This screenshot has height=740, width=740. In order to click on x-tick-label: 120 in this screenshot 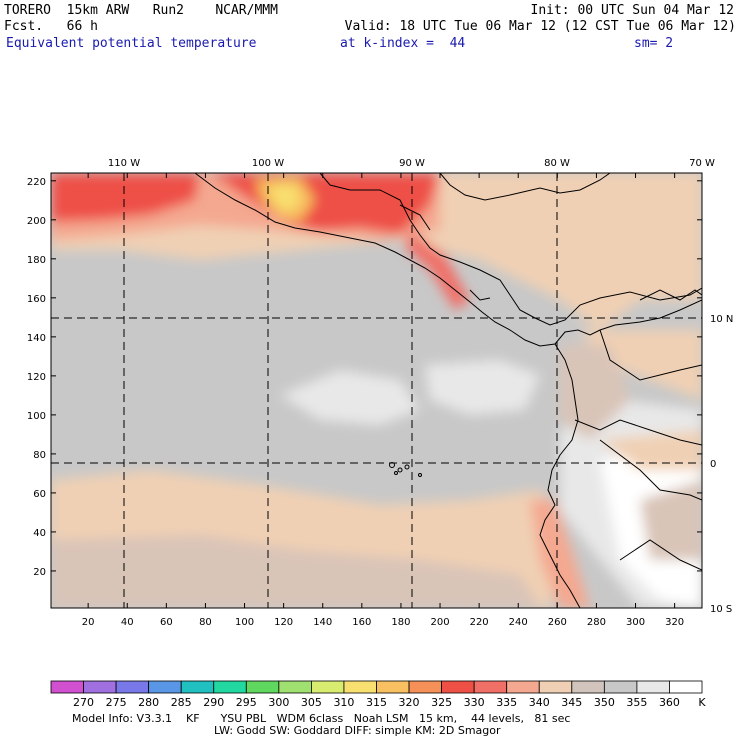, I will do `click(283, 622)`.